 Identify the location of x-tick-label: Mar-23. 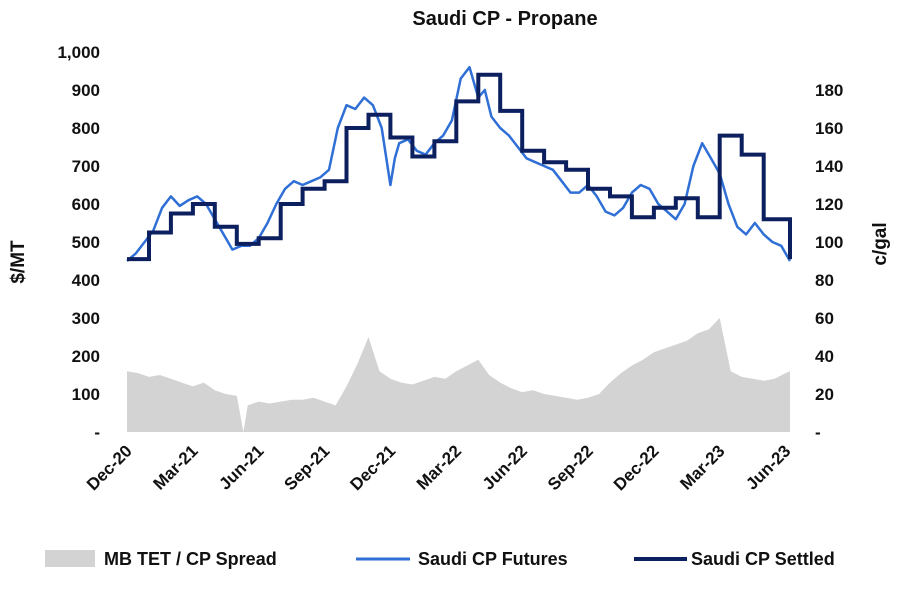
(702, 467).